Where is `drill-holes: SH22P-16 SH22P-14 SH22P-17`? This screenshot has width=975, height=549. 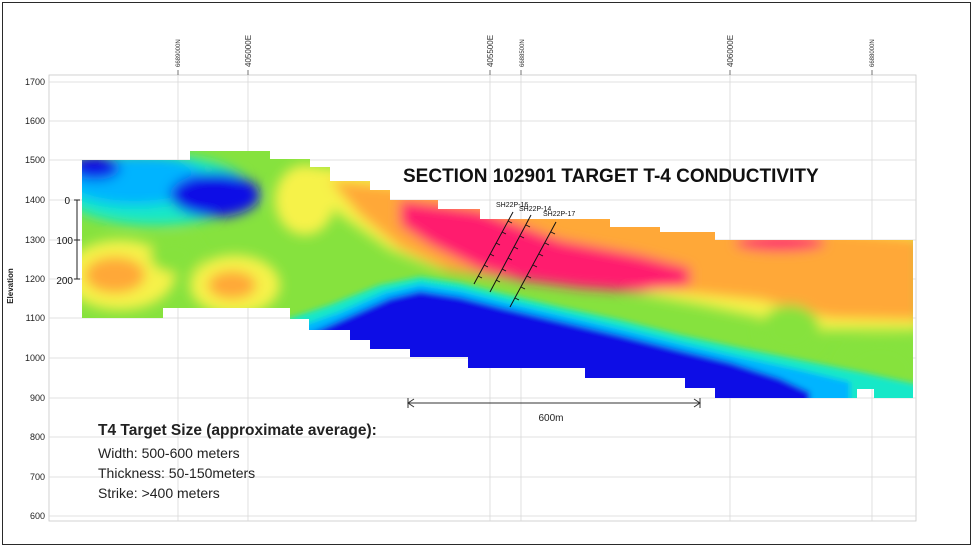
drill-holes: SH22P-16 SH22P-14 SH22P-17 is located at coordinates (524, 255).